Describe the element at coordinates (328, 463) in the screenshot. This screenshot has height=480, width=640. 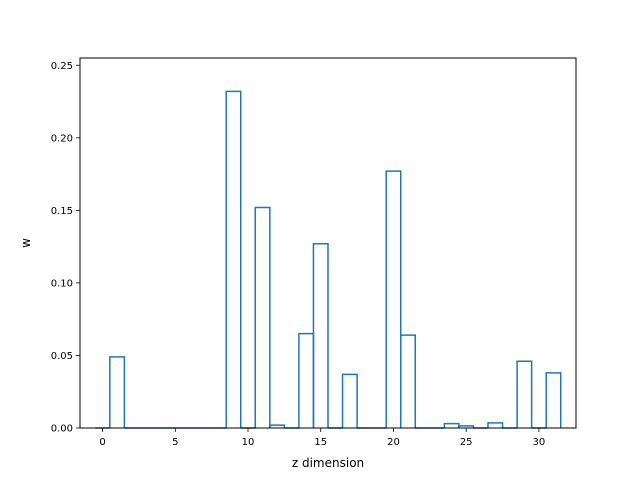
I see `x-axis-label: z dimension` at that location.